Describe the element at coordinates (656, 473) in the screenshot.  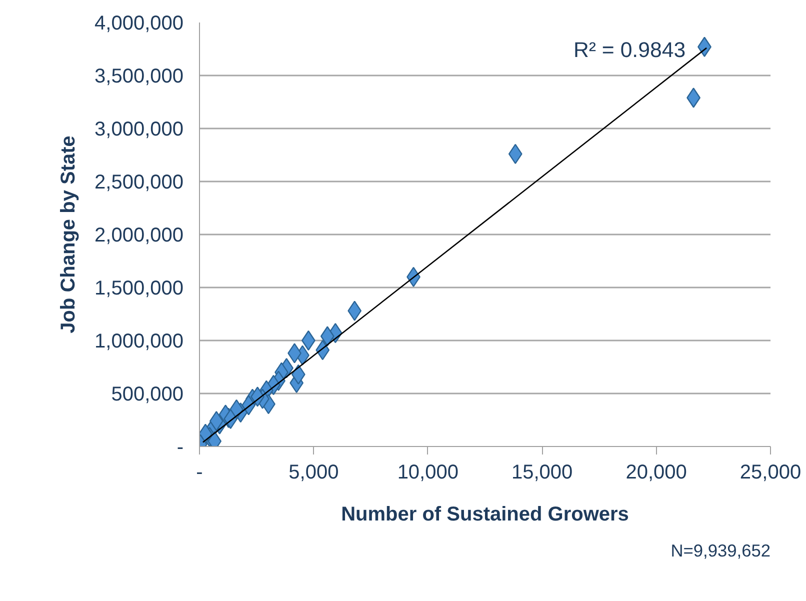
I see `x-tick-label: 20,000` at that location.